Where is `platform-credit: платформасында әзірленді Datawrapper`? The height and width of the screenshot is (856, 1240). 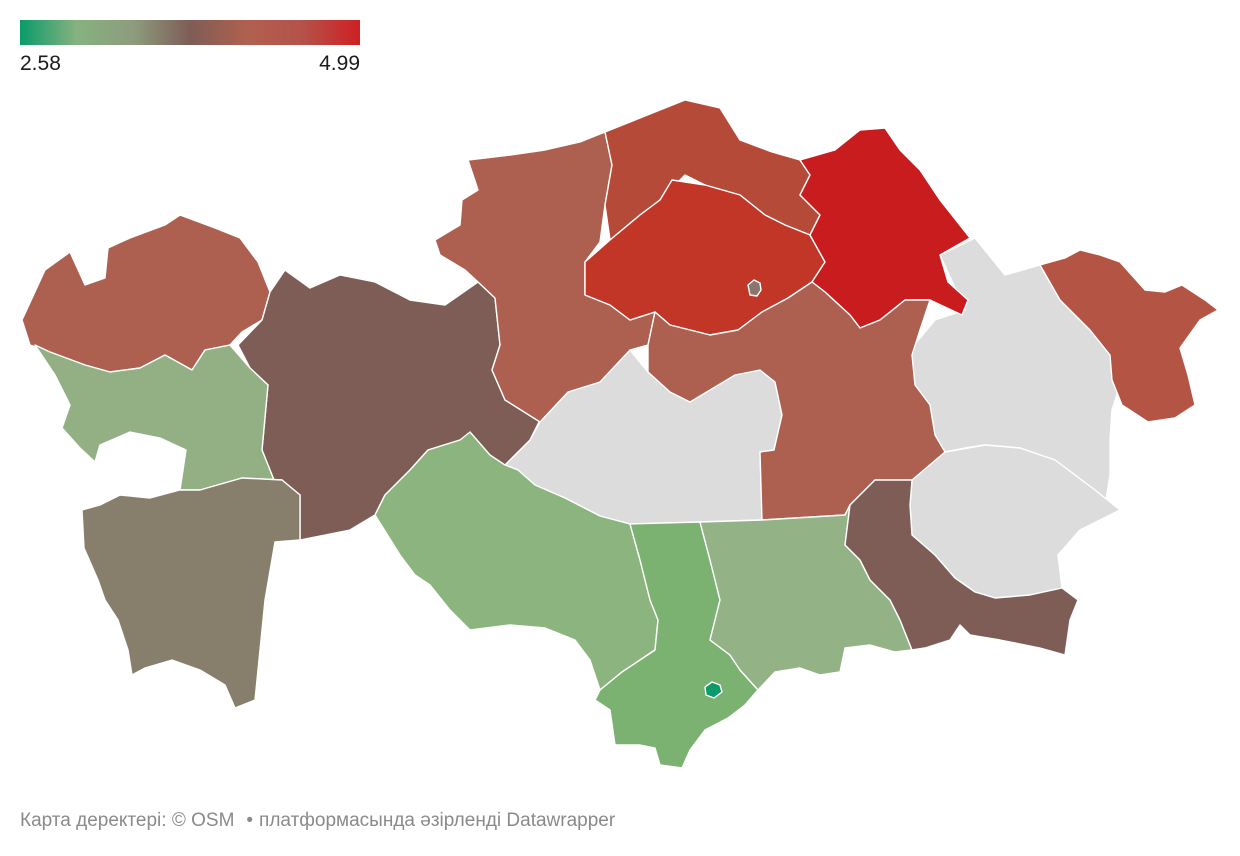 platform-credit: платформасында әзірленді Datawrapper is located at coordinates (437, 820).